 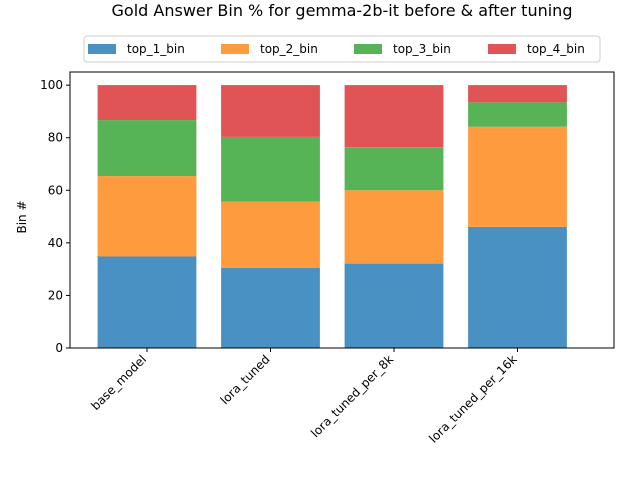 I want to click on y-tick-label: 40, so click(x=55, y=243).